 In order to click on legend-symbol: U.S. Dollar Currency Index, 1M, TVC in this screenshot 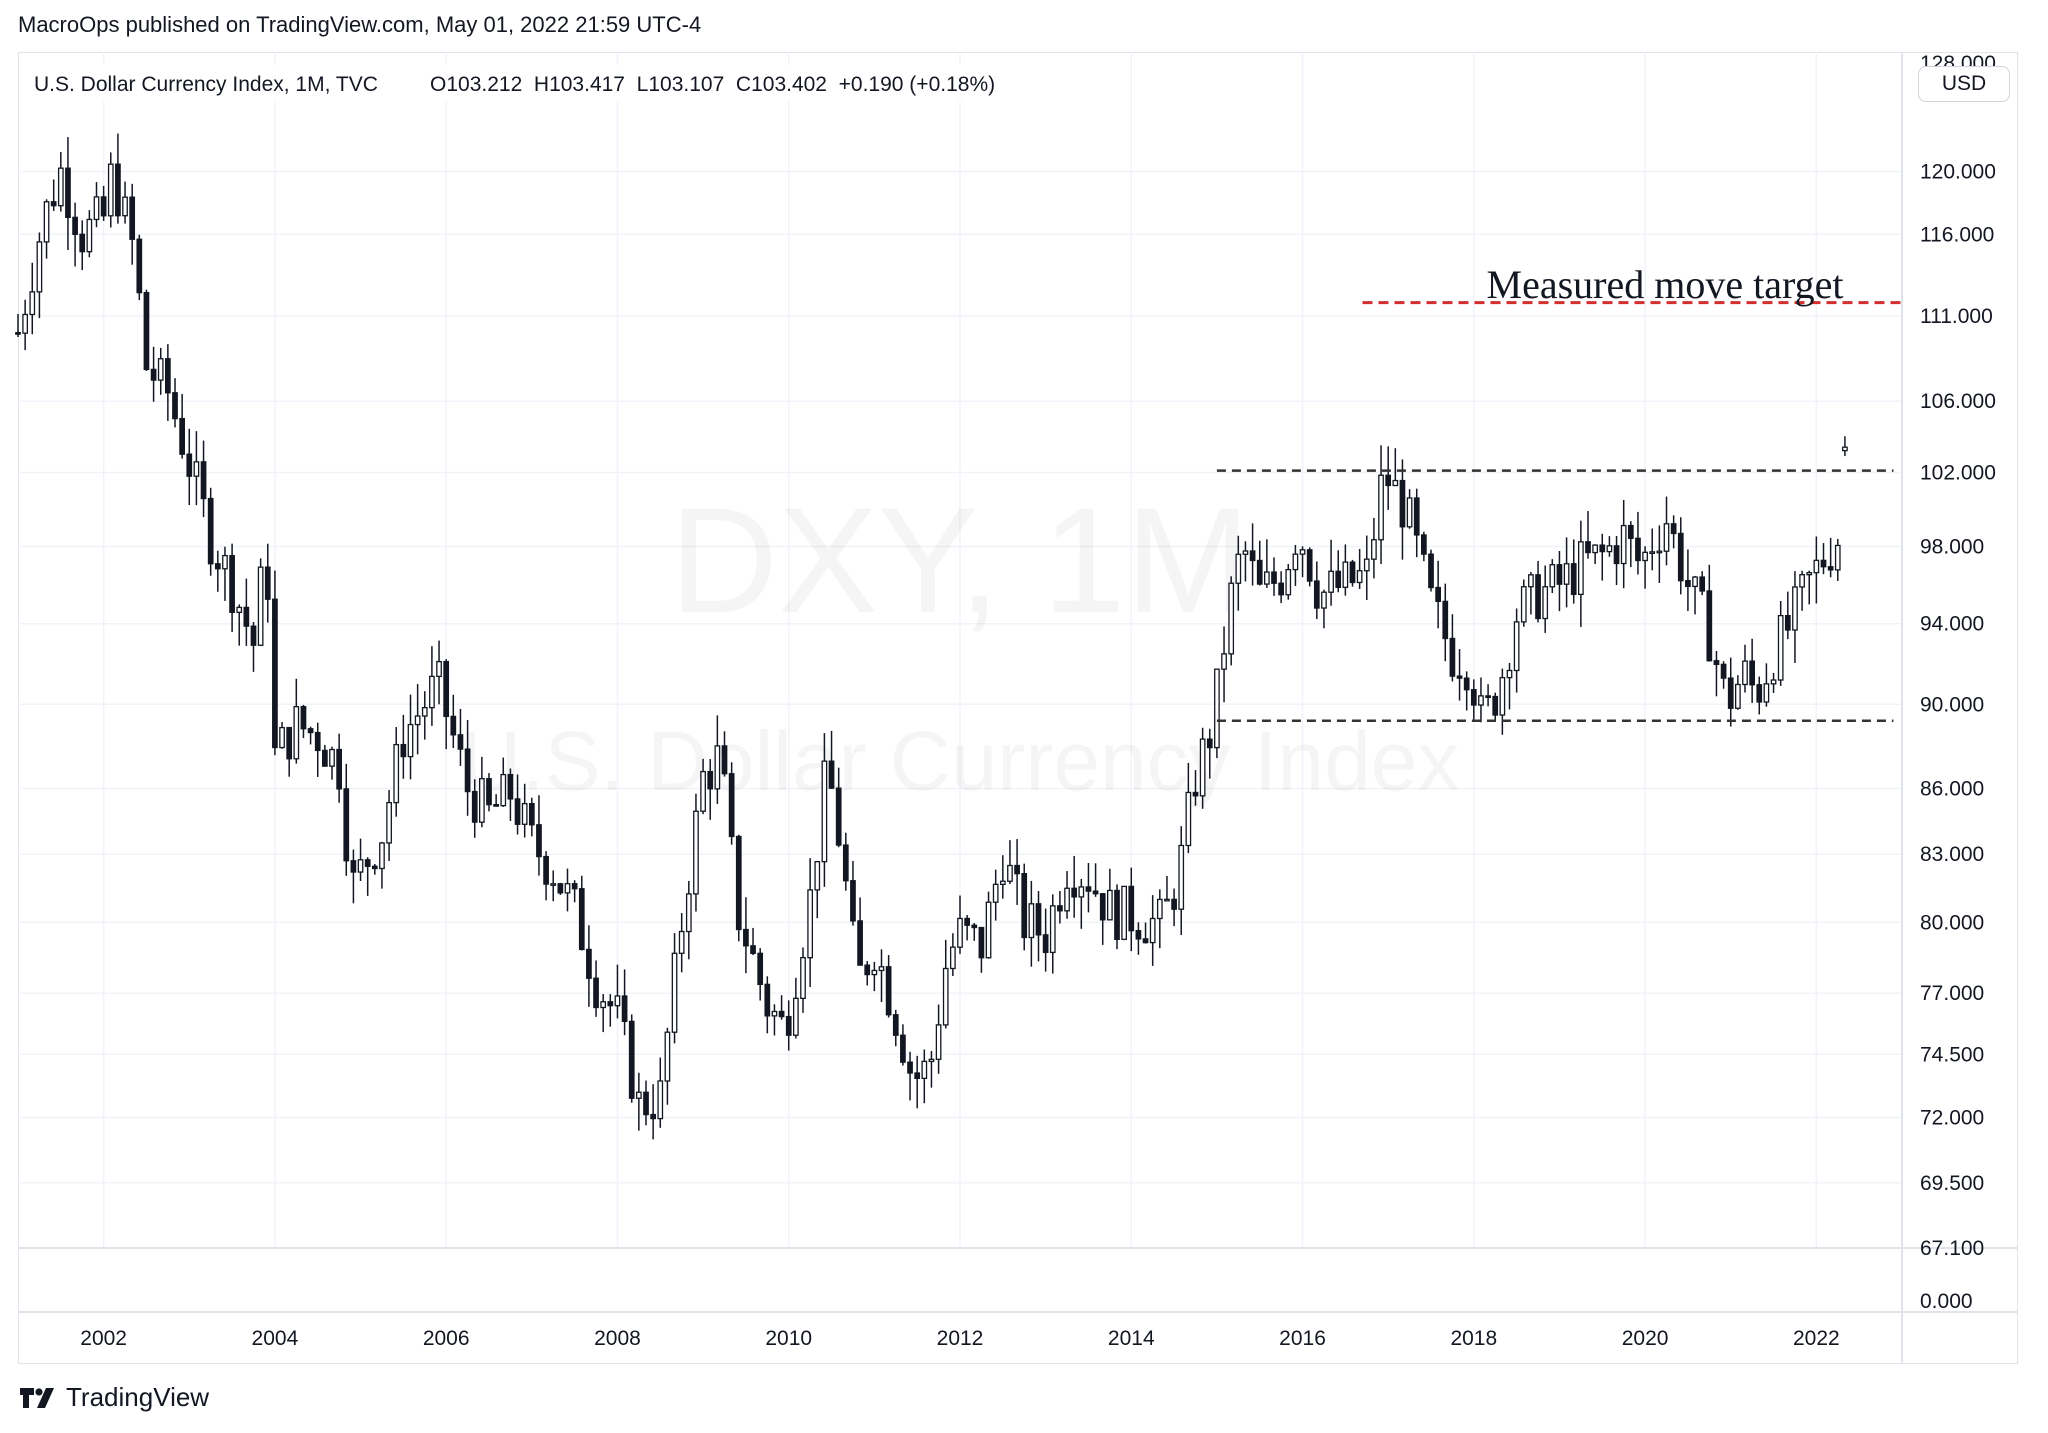, I will do `click(206, 84)`.